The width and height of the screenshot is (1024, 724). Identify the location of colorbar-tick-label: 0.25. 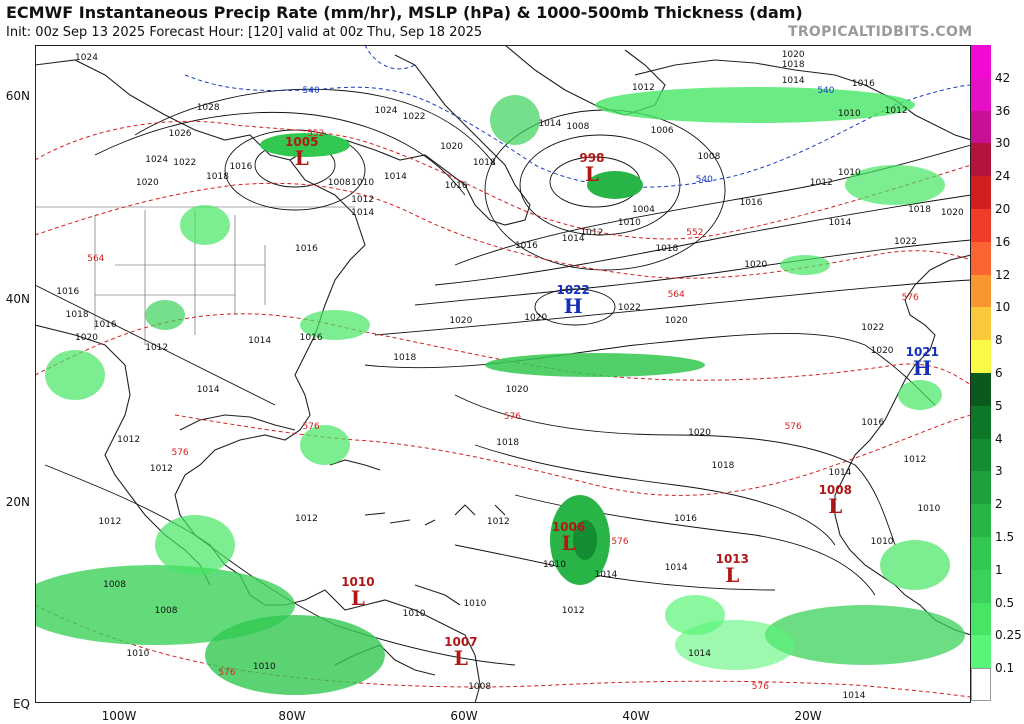
(1008, 635).